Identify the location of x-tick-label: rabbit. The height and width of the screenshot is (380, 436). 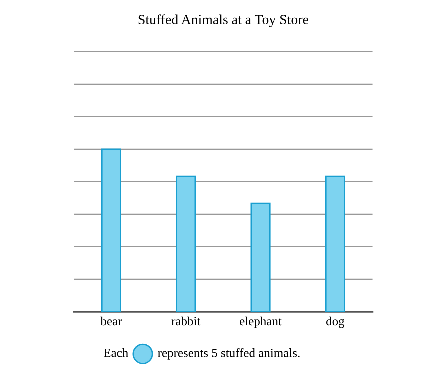
(186, 321).